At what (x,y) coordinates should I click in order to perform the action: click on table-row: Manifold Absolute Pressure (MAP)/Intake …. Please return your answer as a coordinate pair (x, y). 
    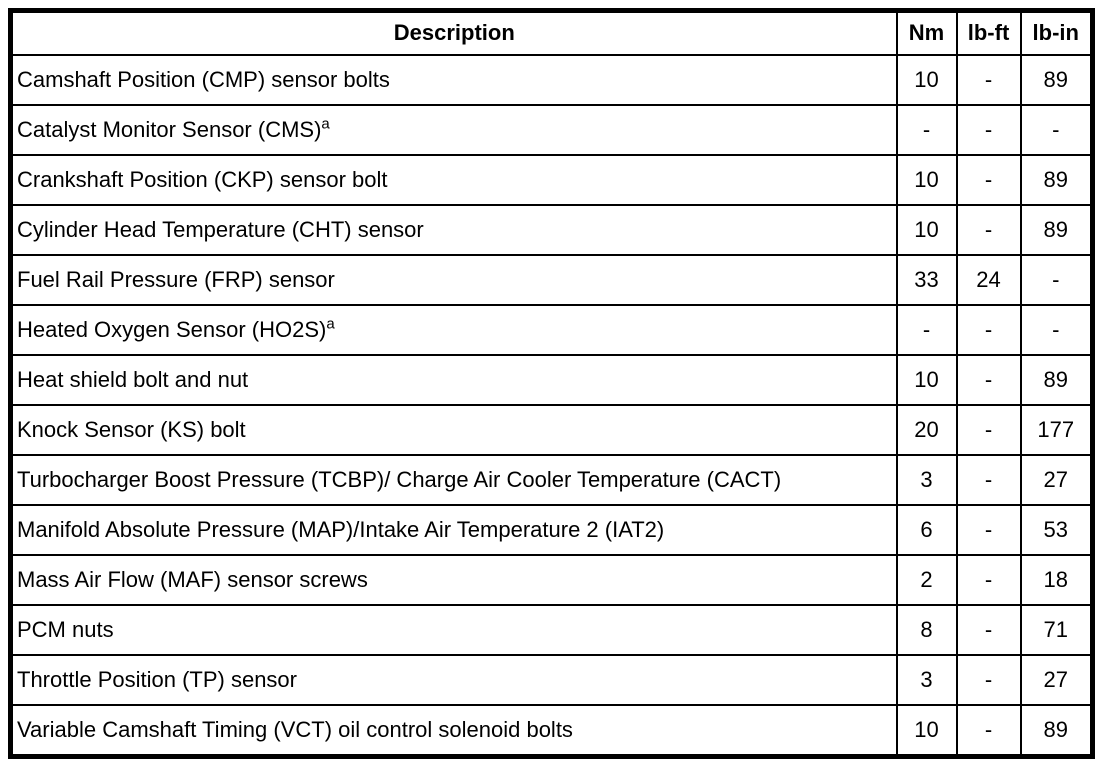
    Looking at the image, I should click on (551, 530).